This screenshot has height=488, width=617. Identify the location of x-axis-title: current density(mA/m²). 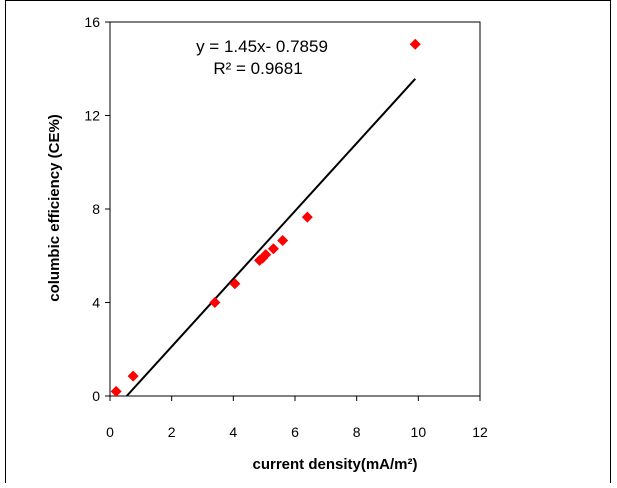
(334, 464).